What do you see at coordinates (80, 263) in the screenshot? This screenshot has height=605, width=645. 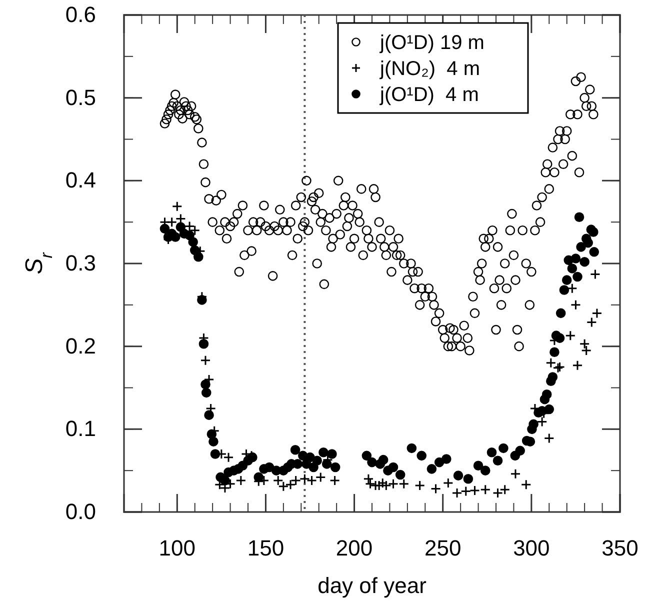 I see `y-tick-label: 0.3` at bounding box center [80, 263].